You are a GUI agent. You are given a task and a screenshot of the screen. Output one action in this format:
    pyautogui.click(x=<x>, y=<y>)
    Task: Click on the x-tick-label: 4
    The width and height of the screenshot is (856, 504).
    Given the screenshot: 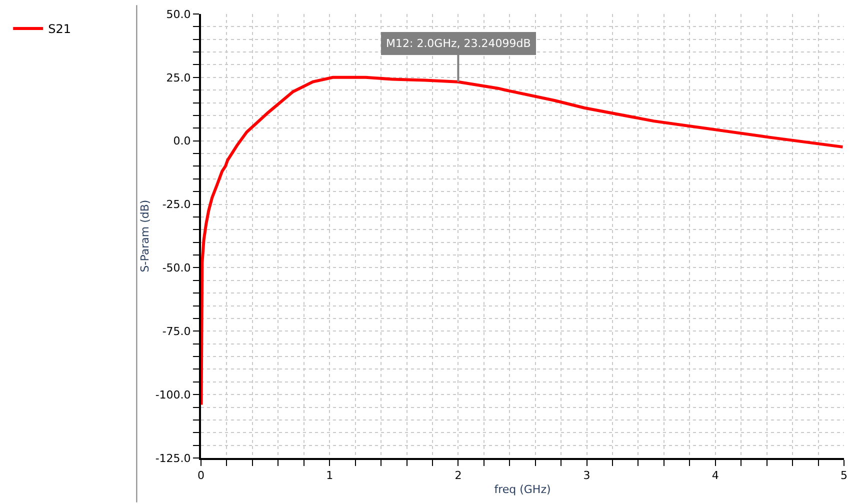 What is the action you would take?
    pyautogui.click(x=715, y=475)
    